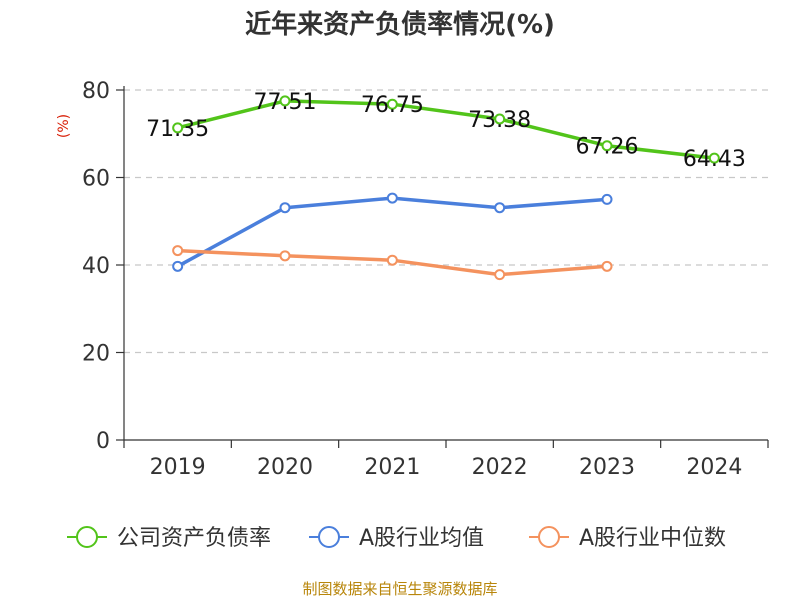 This screenshot has width=800, height=600. I want to click on x-tick-label: 2020, so click(285, 467).